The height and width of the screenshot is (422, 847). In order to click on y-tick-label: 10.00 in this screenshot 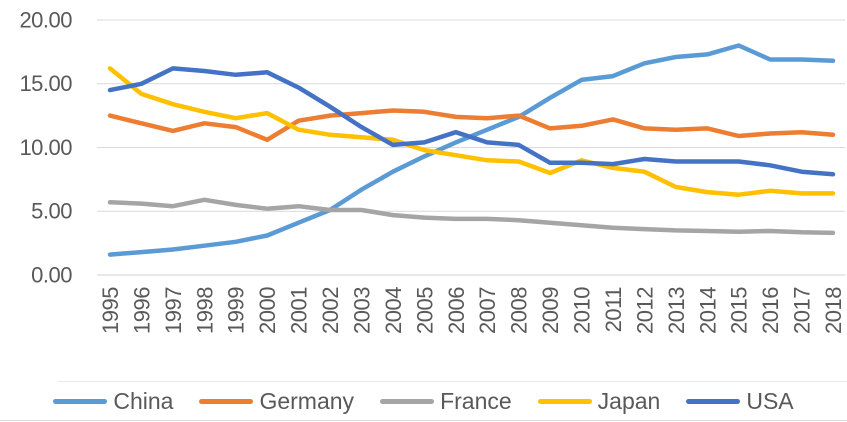, I will do `click(45, 147)`.